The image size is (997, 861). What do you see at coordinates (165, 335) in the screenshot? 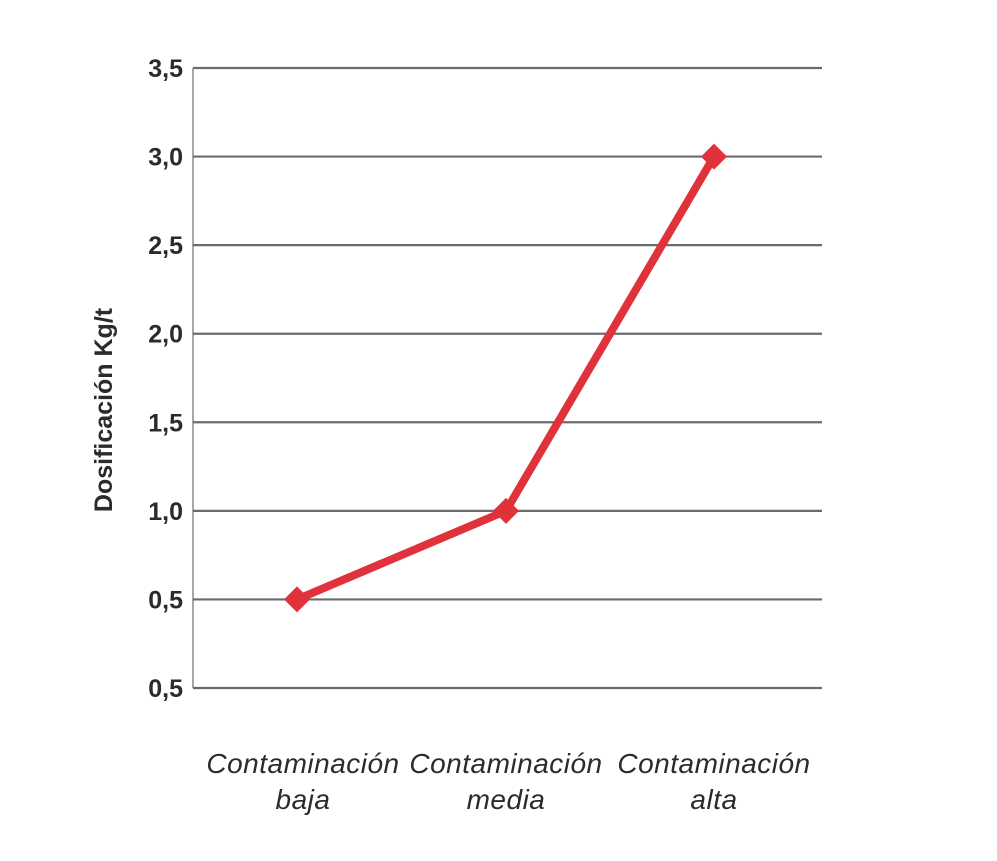
I see `y-tick-label: 2,0` at bounding box center [165, 335].